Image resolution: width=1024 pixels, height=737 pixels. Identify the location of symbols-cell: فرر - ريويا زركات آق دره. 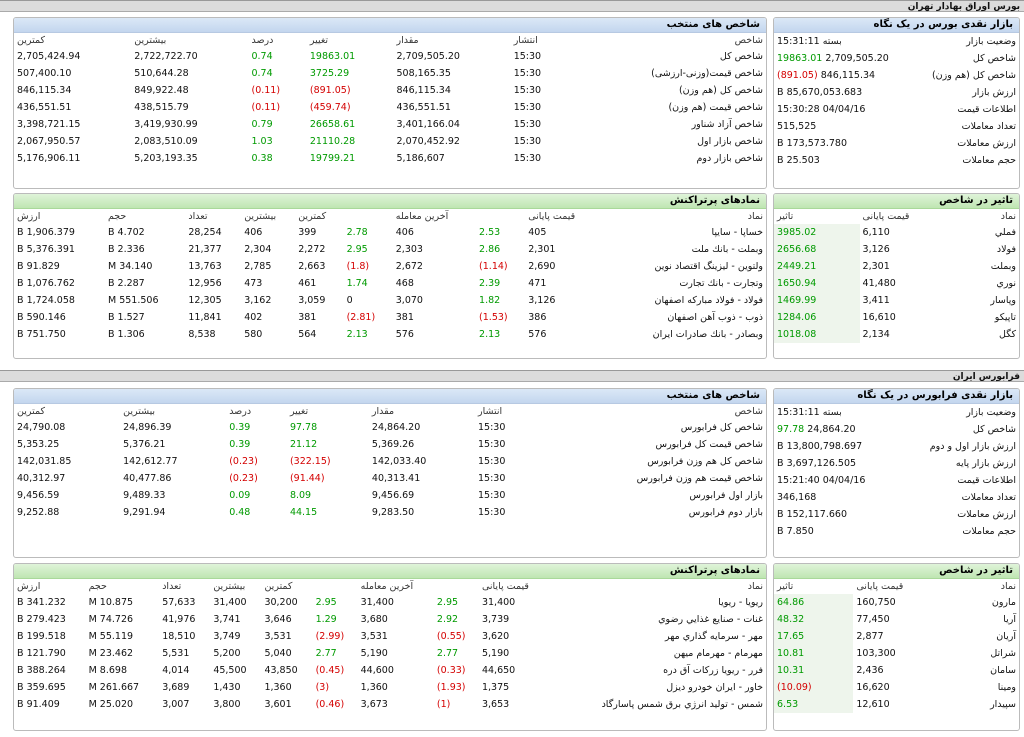
(713, 670).